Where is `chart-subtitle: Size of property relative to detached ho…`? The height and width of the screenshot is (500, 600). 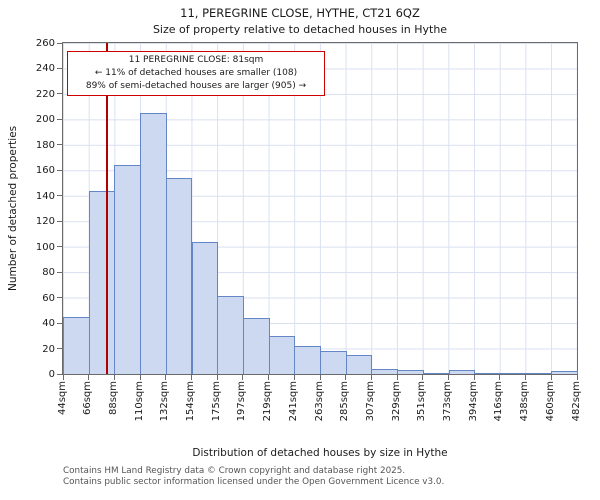
chart-subtitle: Size of property relative to detached ho… is located at coordinates (300, 29).